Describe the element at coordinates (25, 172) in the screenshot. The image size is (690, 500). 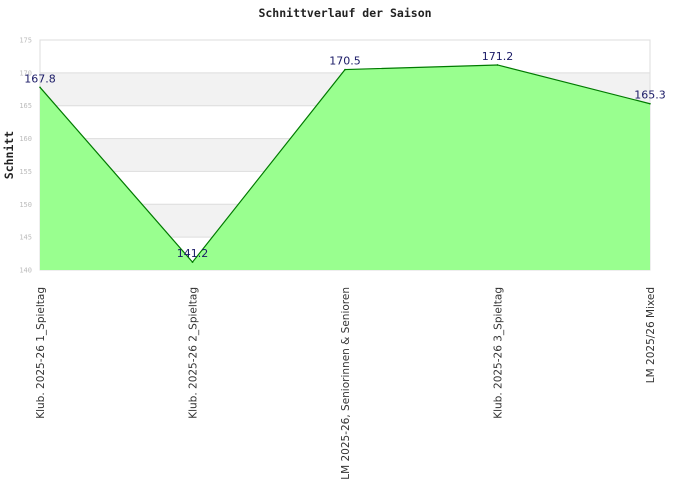
I see `y-tick-label: 155` at that location.